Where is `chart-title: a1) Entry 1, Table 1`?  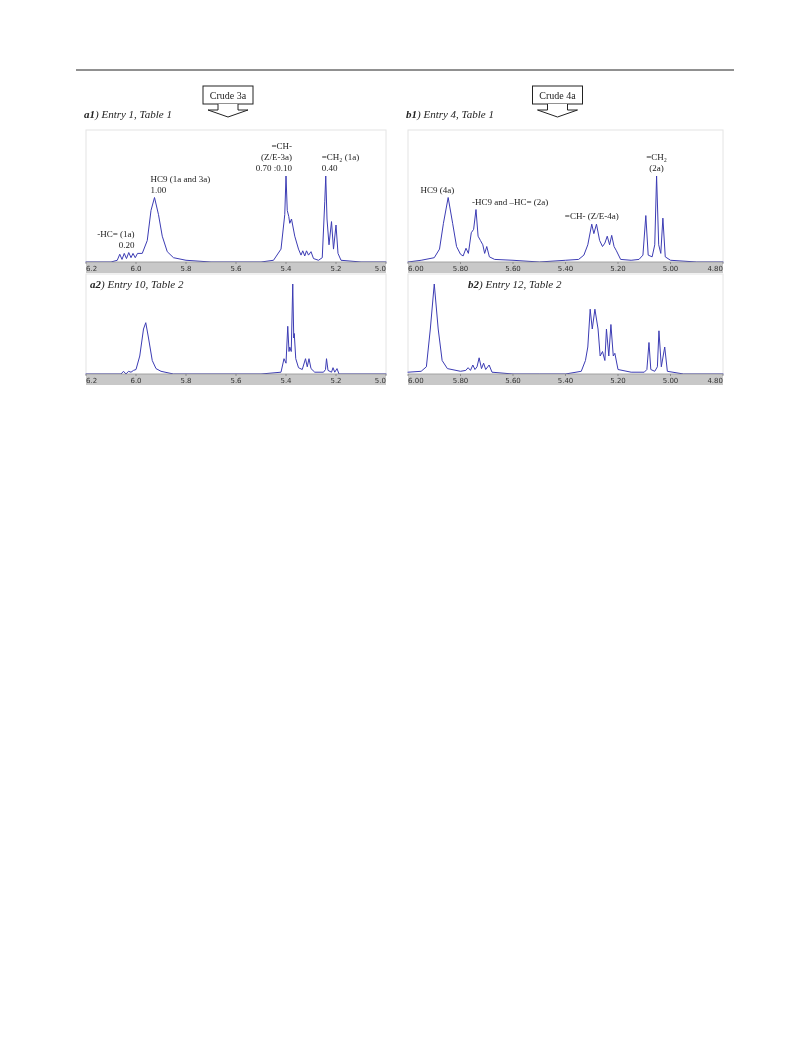
chart-title: a1) Entry 1, Table 1 is located at coordinates (128, 114).